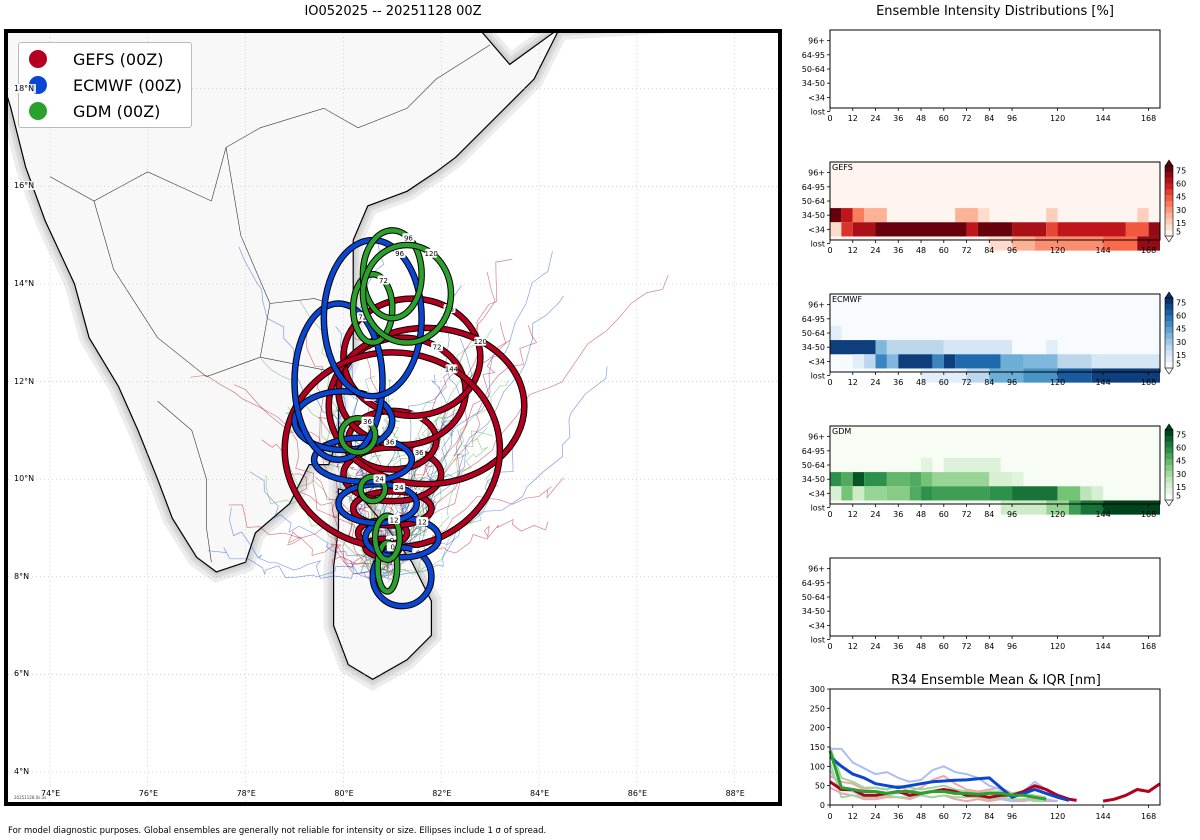  What do you see at coordinates (842, 167) in the screenshot?
I see `model-label: GEFS` at bounding box center [842, 167].